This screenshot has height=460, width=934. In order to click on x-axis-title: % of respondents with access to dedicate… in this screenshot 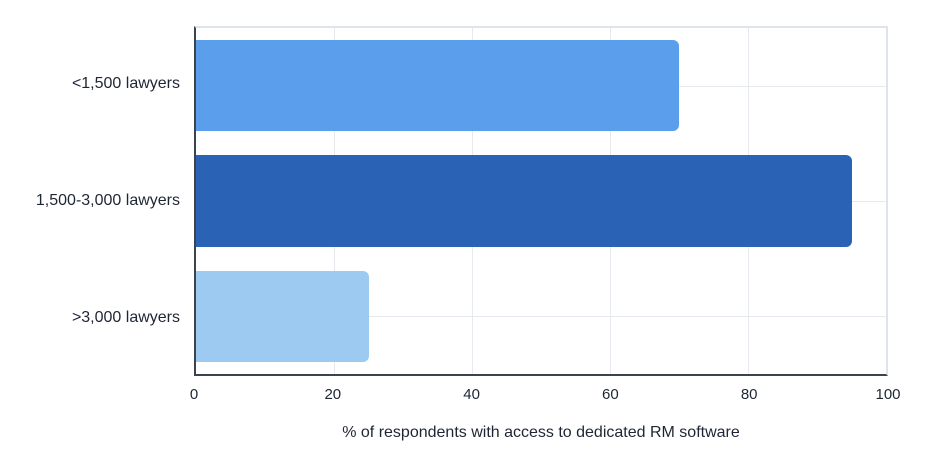, I will do `click(541, 432)`.